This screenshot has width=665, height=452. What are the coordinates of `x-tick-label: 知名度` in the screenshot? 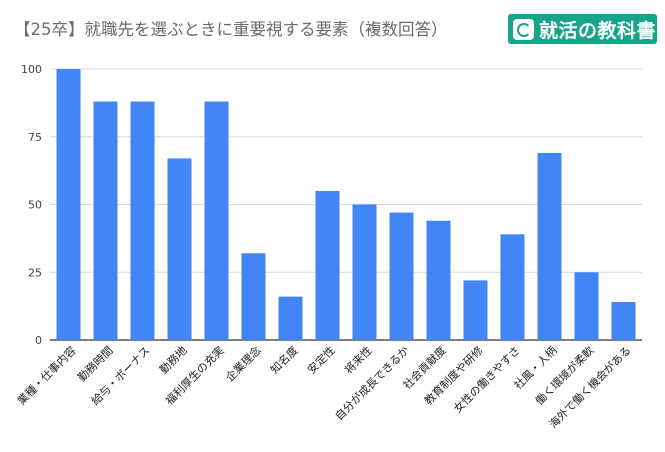 It's located at (283, 359).